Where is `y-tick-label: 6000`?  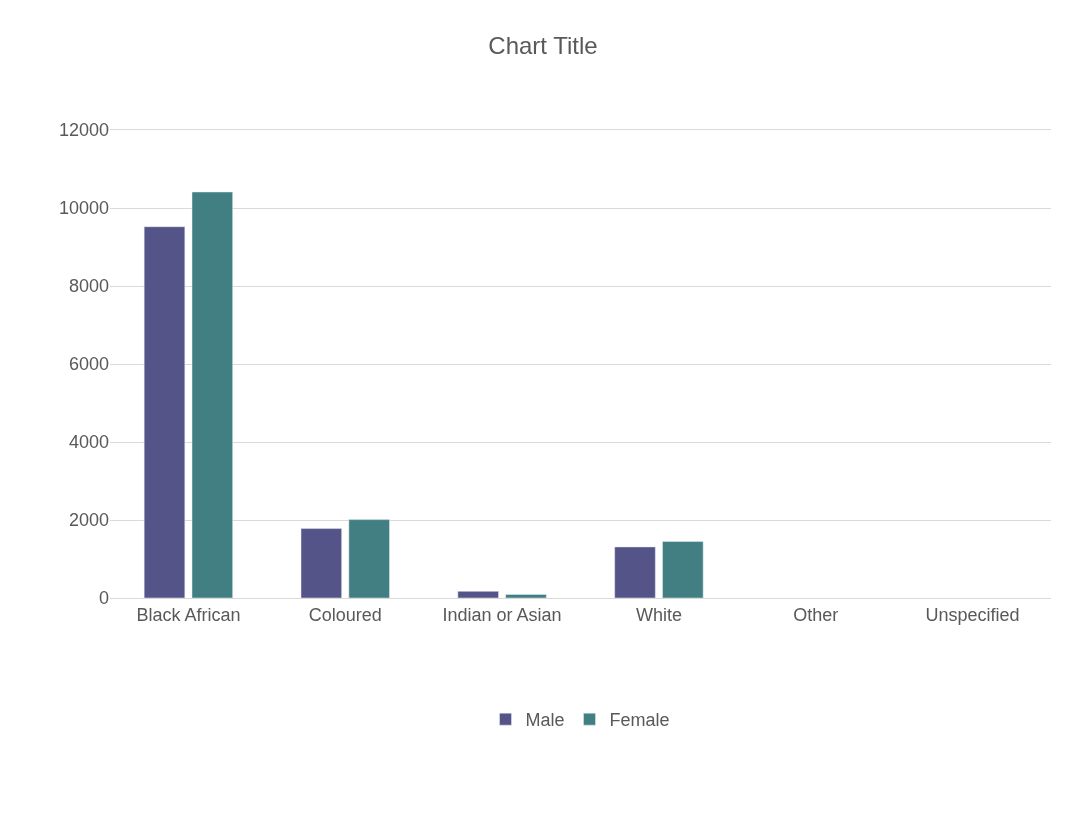
y-tick-label: 6000 is located at coordinates (88, 364).